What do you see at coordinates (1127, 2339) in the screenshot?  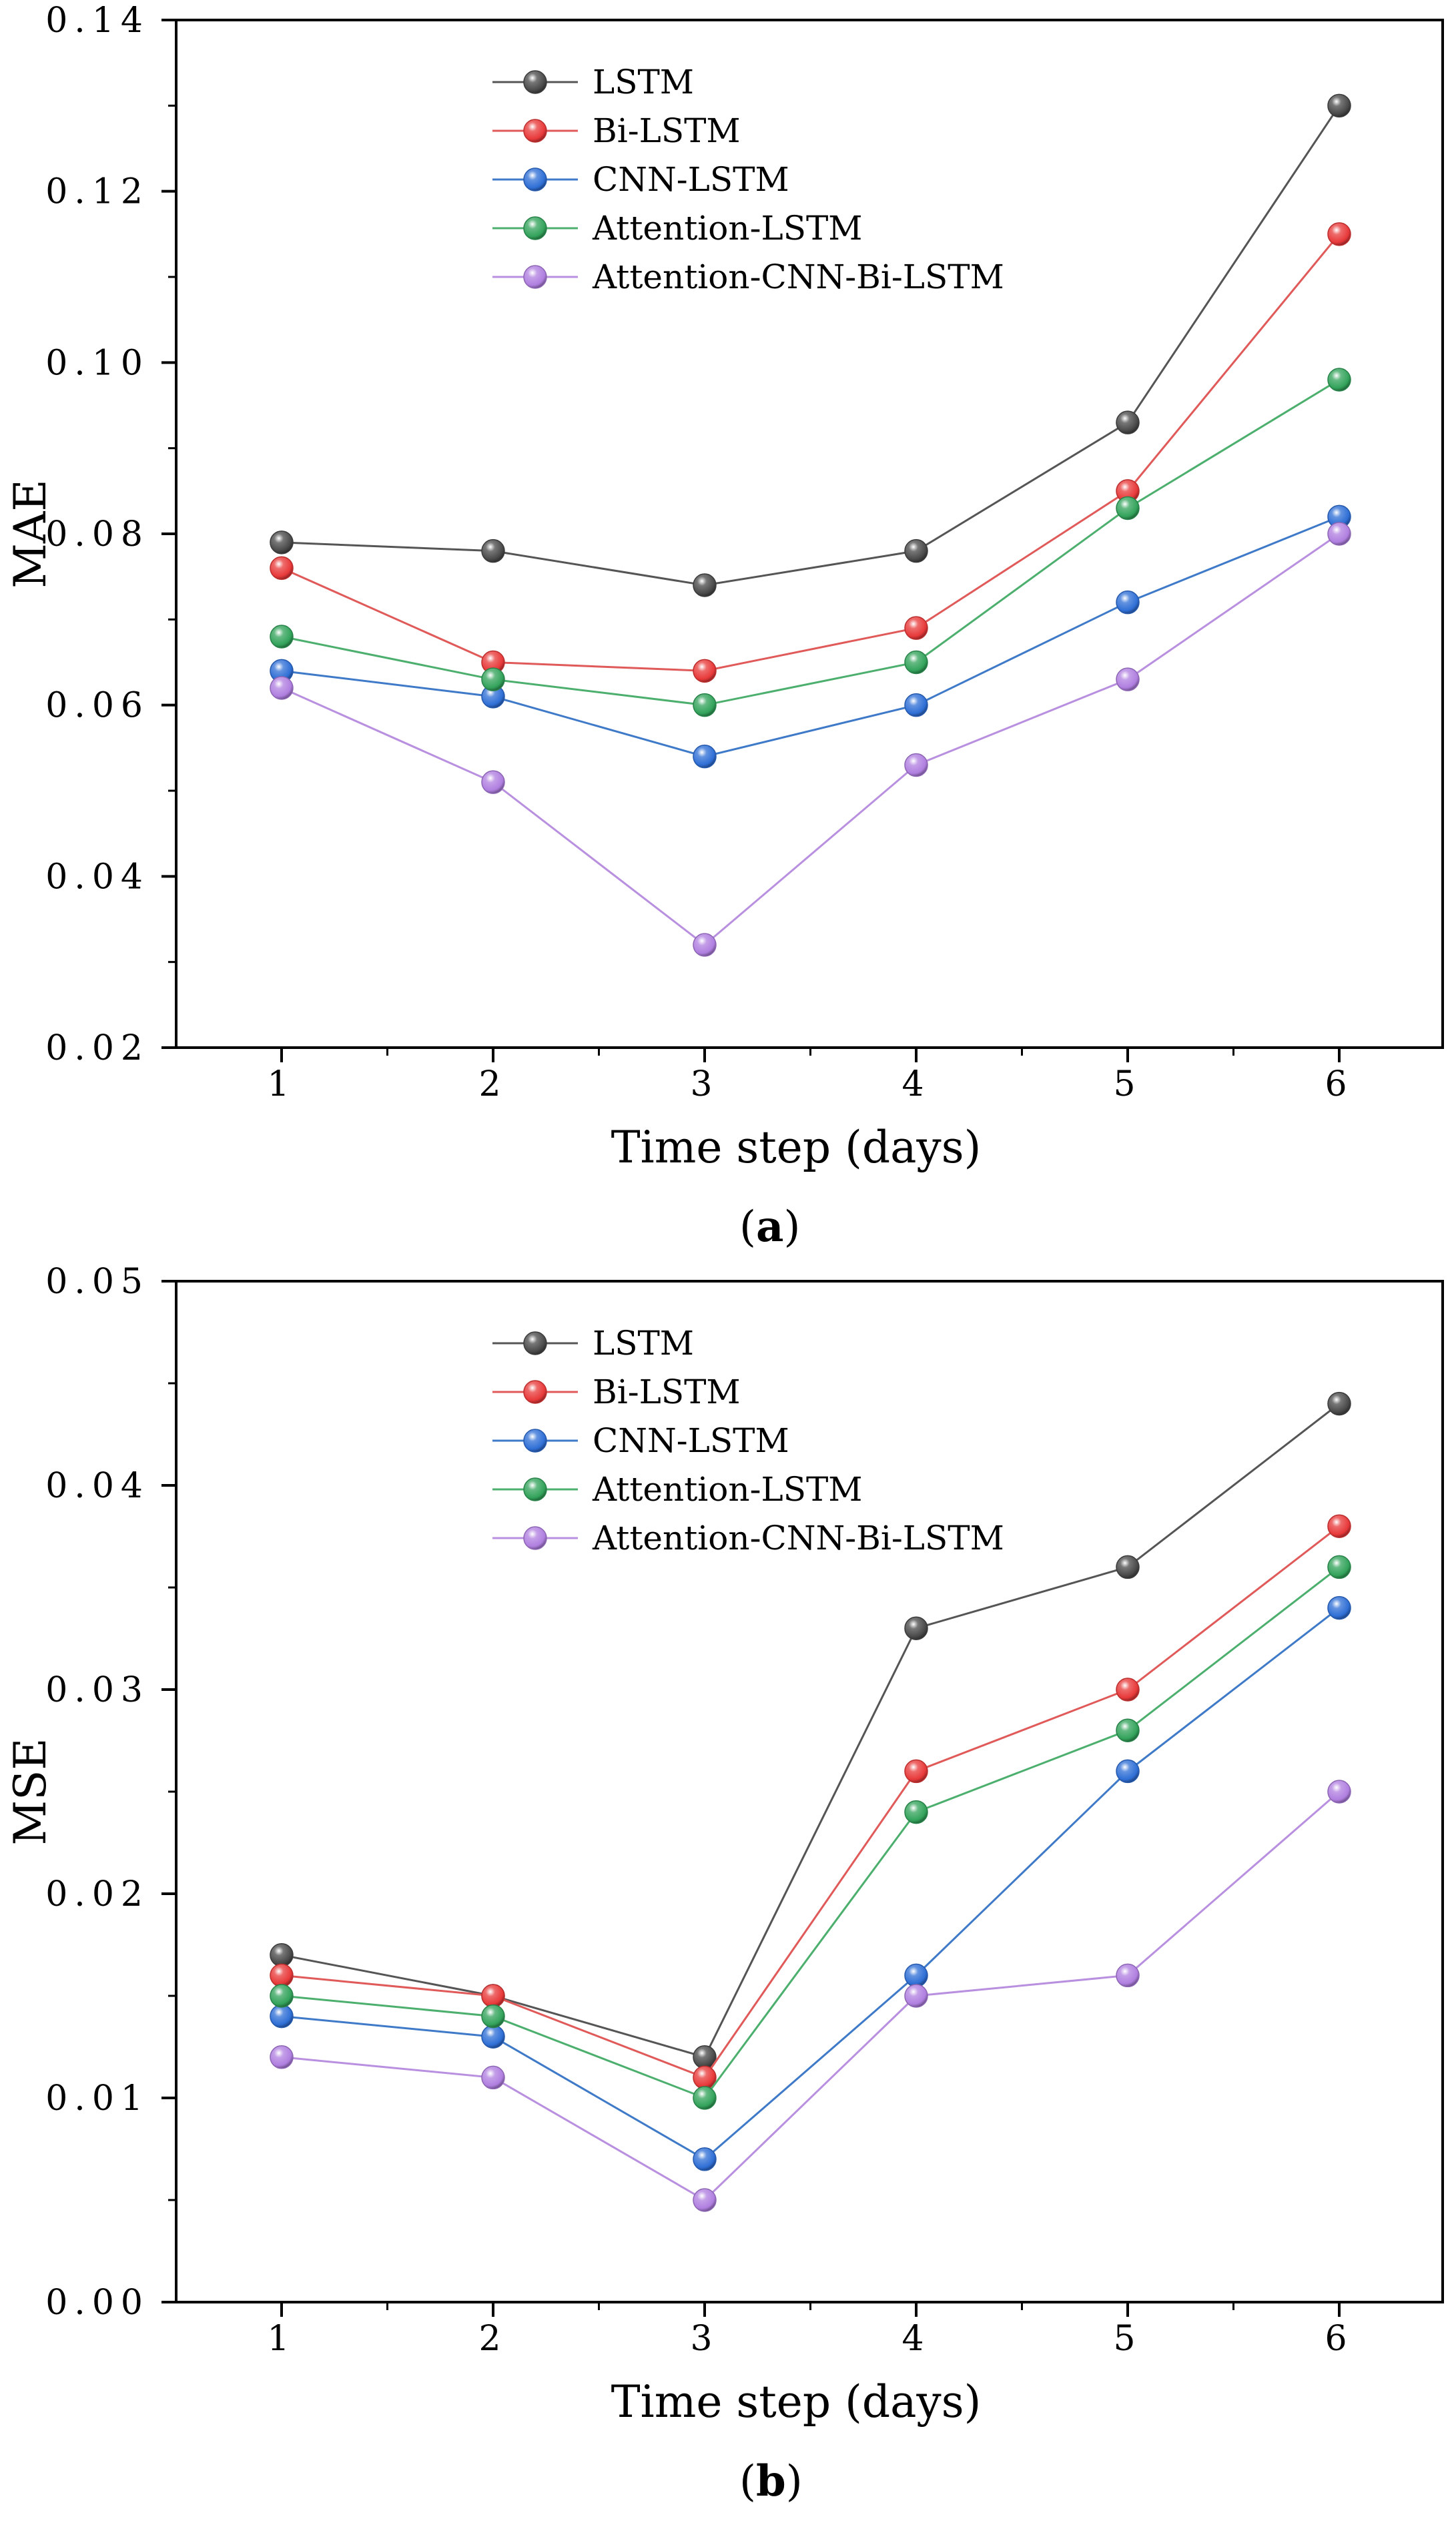 I see `x-tick-label: 5` at bounding box center [1127, 2339].